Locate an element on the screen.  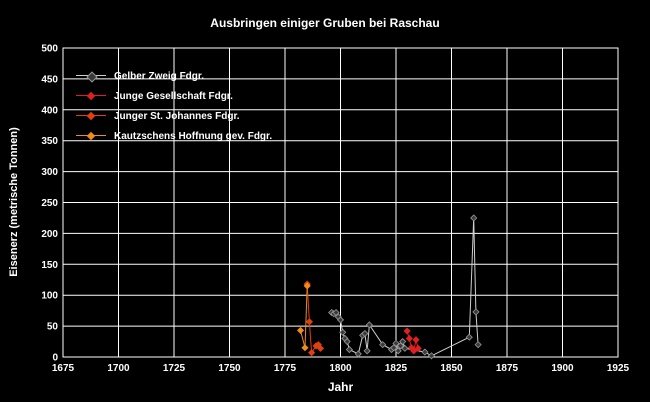
x-tick-label: 1850 is located at coordinates (451, 368).